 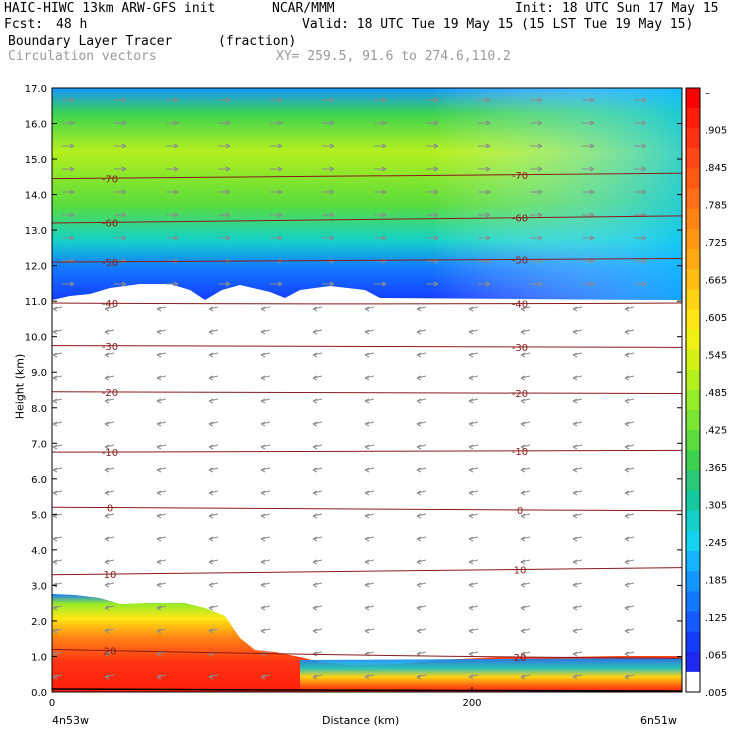 I want to click on y-tick-label: 3.0, so click(x=39, y=586).